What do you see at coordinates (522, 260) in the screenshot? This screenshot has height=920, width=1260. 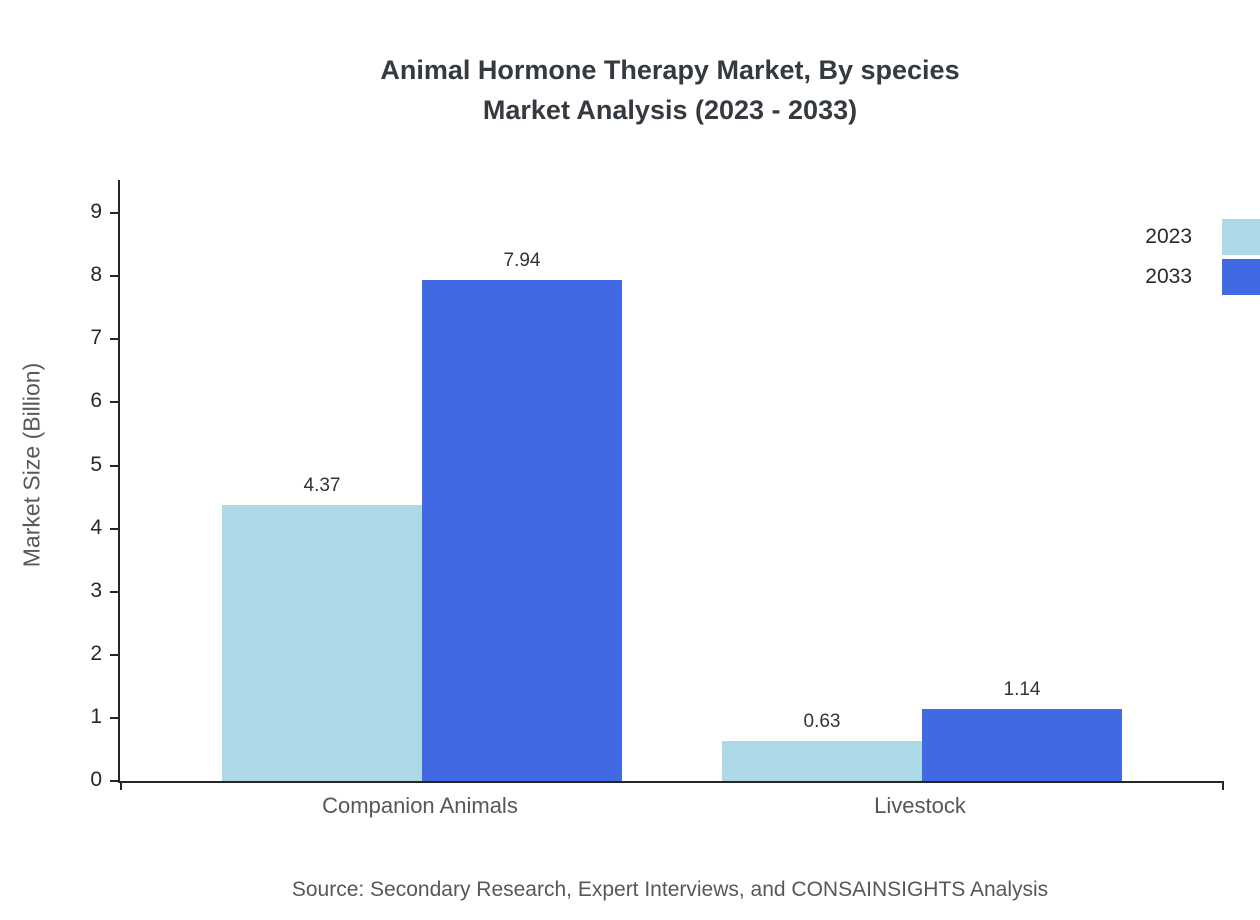 I see `bar-value-label: 7.94` at bounding box center [522, 260].